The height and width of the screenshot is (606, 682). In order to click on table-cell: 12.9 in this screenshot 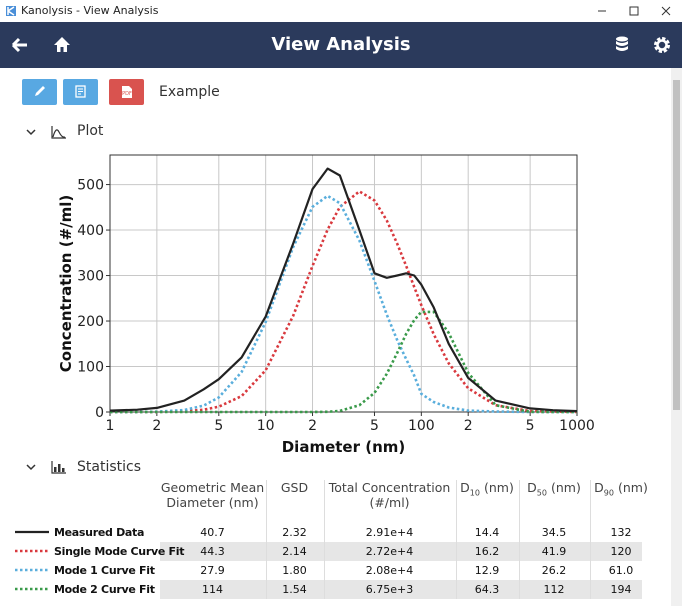, I will do `click(487, 570)`.